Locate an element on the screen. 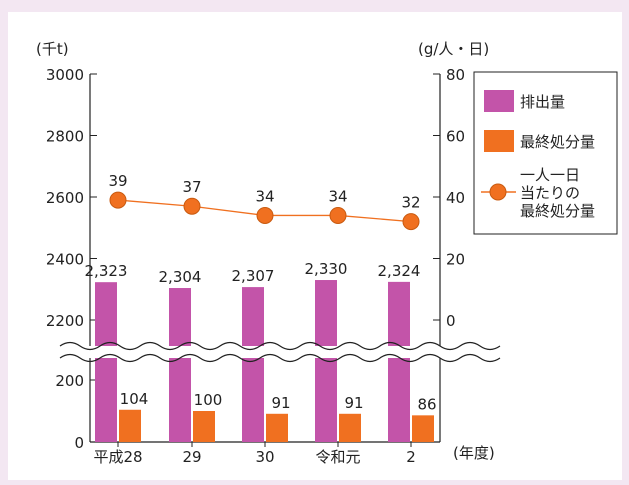 This screenshot has width=629, height=485. right-tick-label: 60 is located at coordinates (455, 137).